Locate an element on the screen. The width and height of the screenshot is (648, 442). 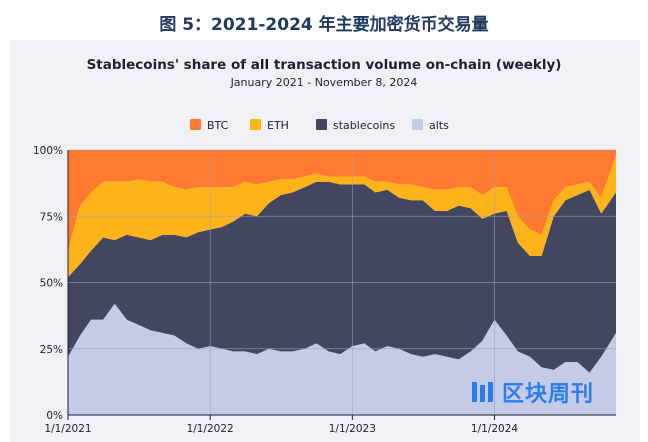
legend-swatch-BTC is located at coordinates (195, 124).